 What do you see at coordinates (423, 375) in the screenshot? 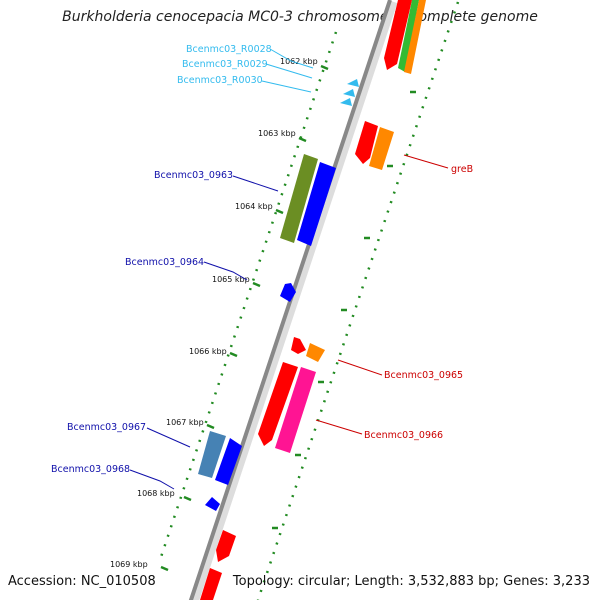
I see `gene-label-0965: Bcenmc03_0965` at bounding box center [423, 375].